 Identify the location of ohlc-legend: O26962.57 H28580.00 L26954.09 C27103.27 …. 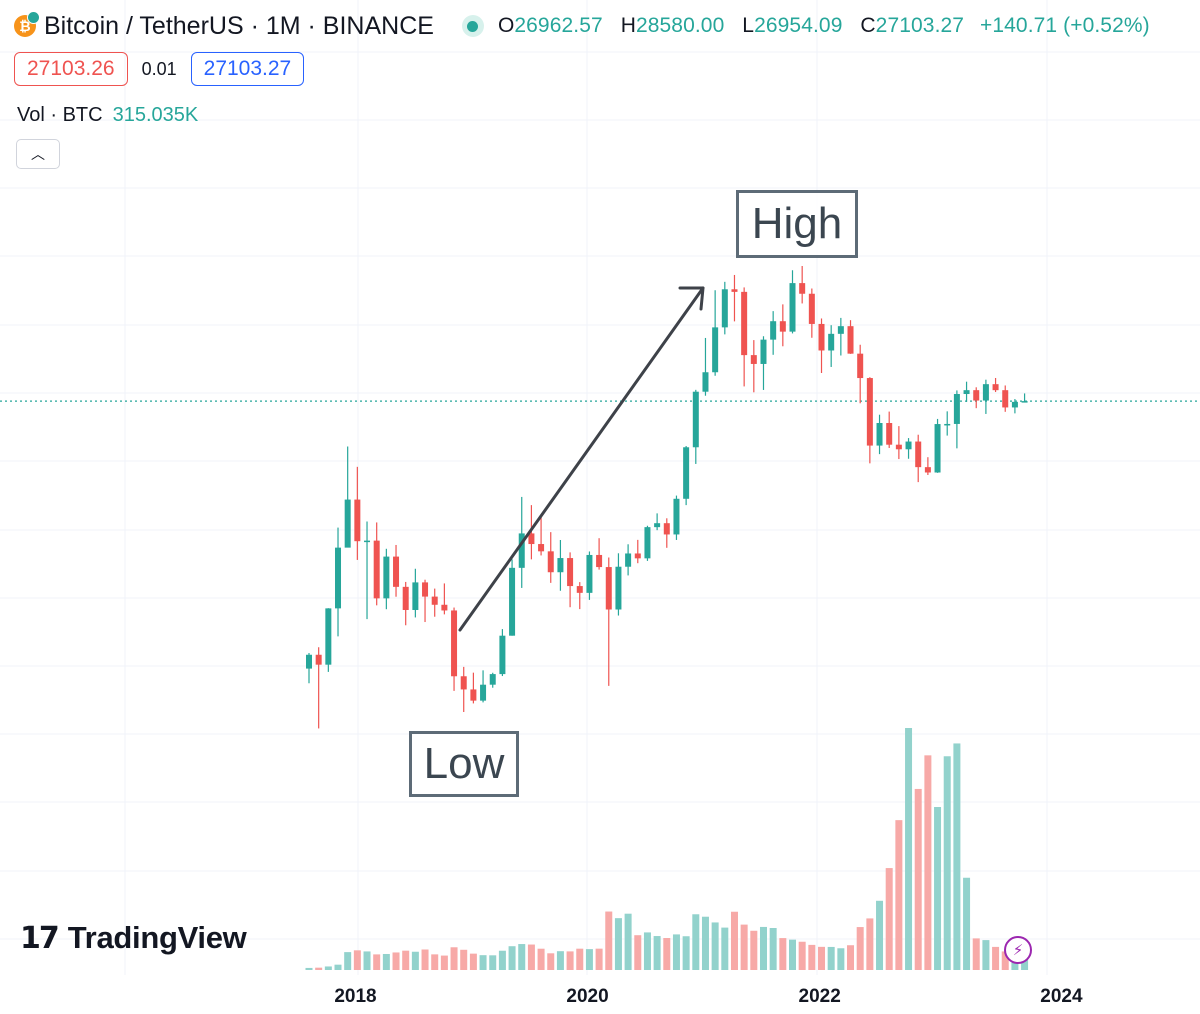
(824, 26).